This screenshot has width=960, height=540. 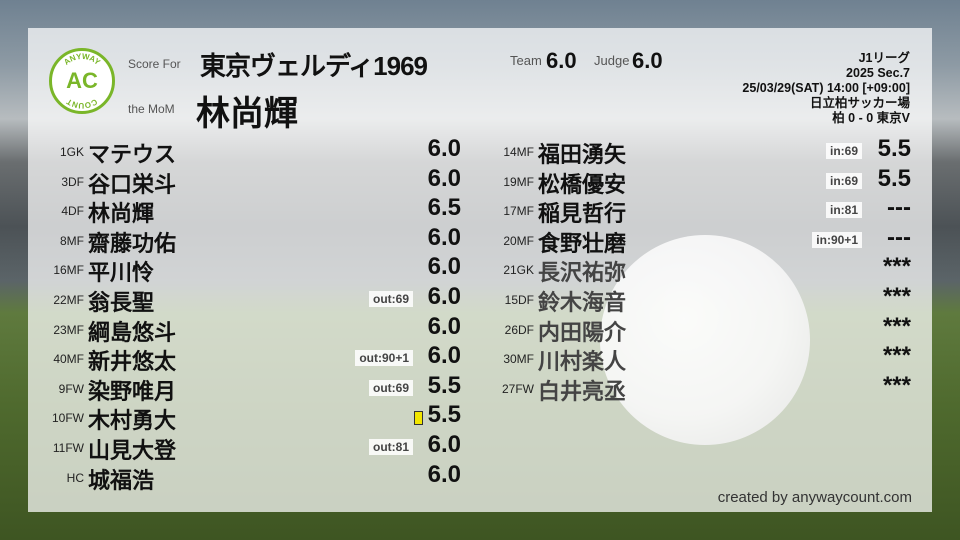 I want to click on anywaycount-logo: ANYWAY COUNT AC, so click(x=82, y=81).